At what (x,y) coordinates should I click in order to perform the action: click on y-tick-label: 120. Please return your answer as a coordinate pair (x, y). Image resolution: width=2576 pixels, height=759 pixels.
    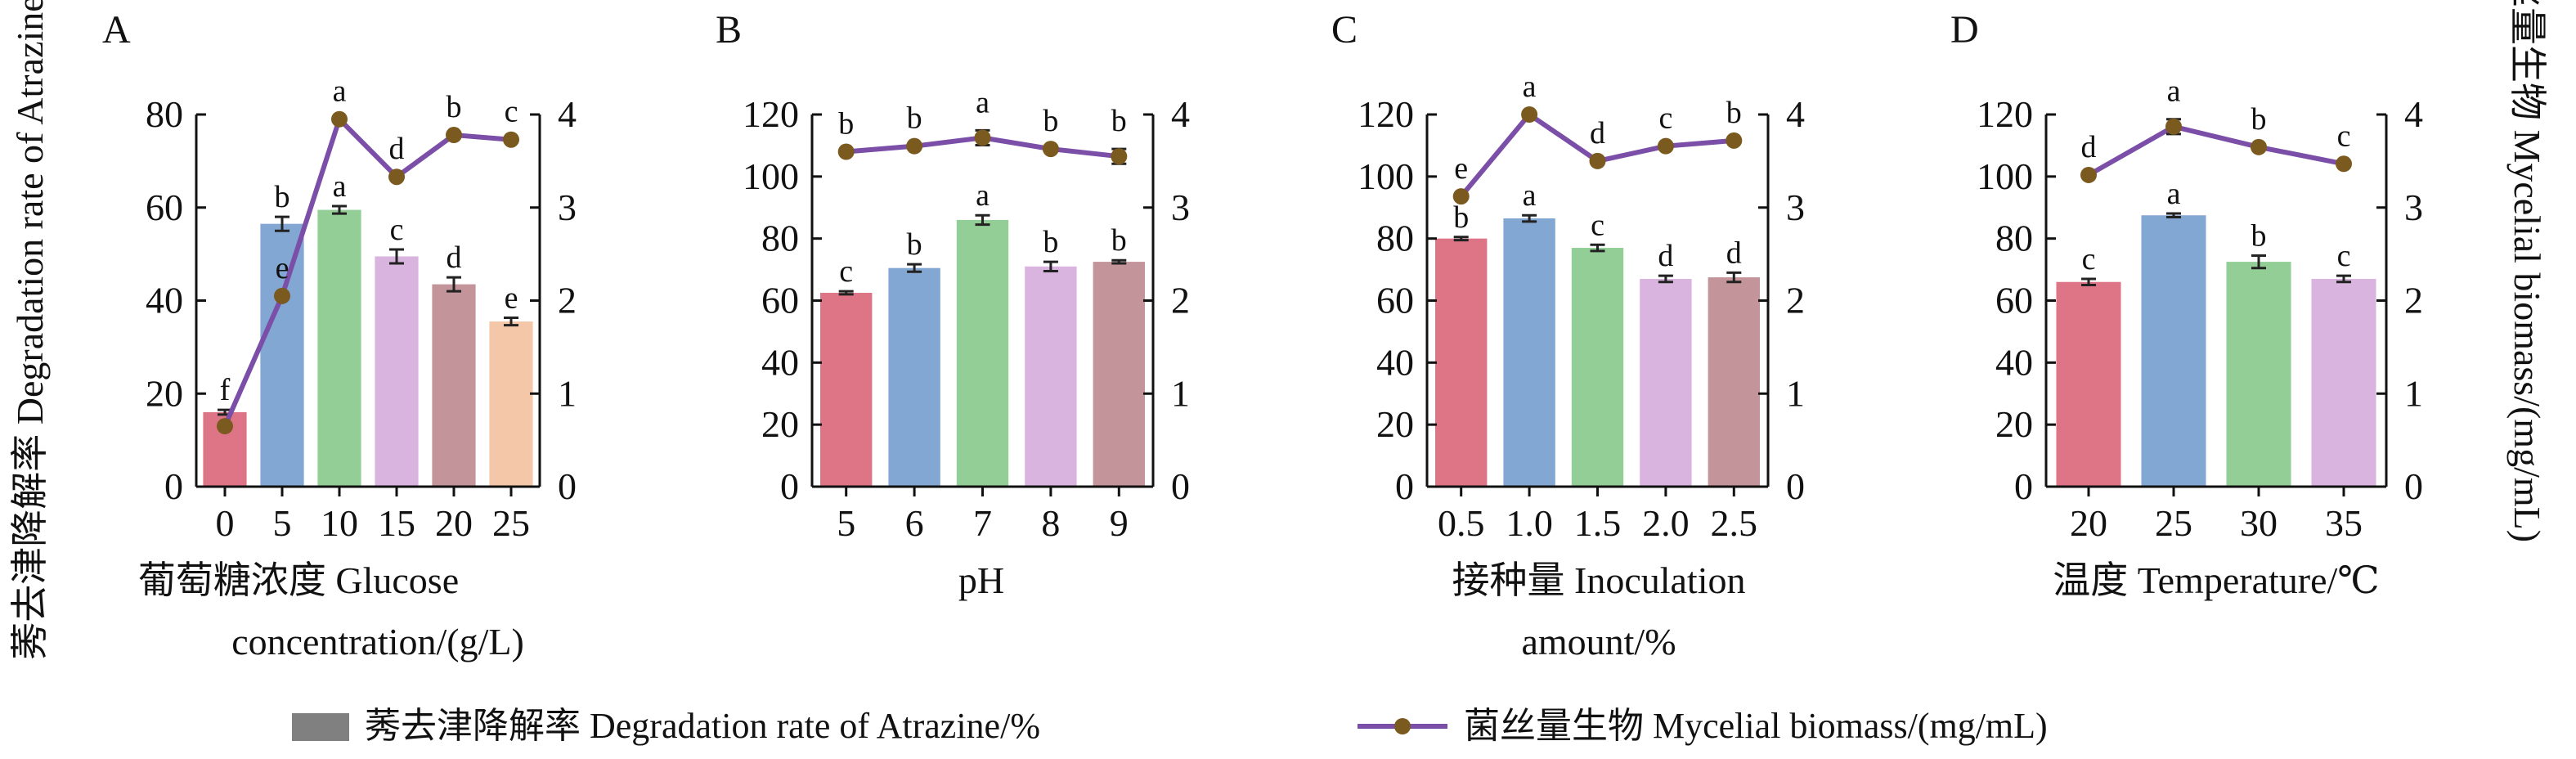
    Looking at the image, I should click on (771, 114).